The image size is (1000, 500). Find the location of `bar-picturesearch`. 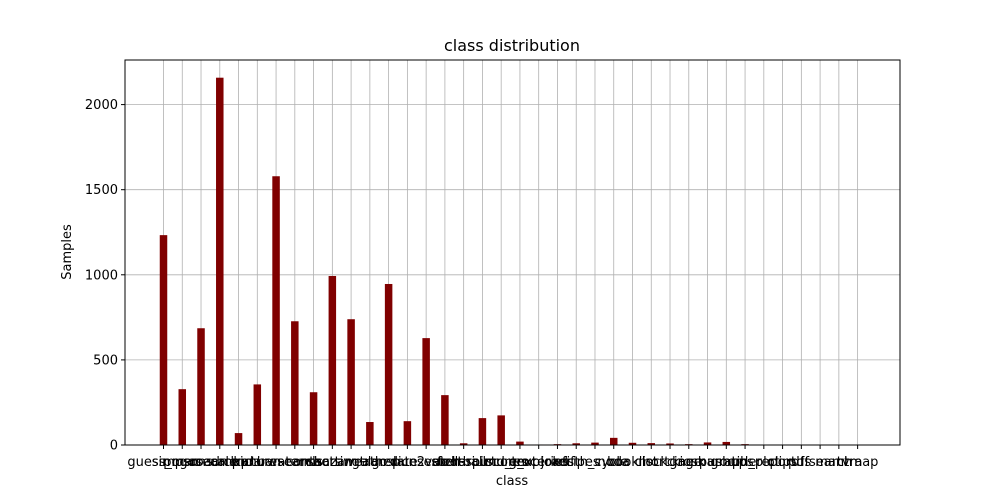

bar-picturesearch is located at coordinates (276, 310).